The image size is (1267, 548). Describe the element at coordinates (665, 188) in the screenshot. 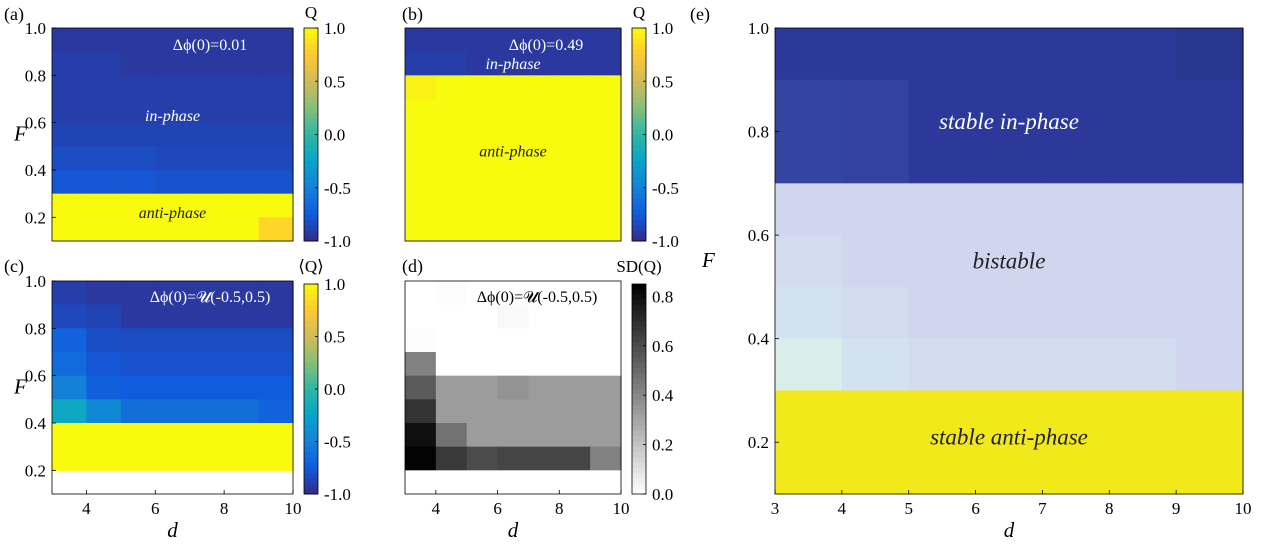

I see `colorbar-tick-label-b: -0.5` at that location.